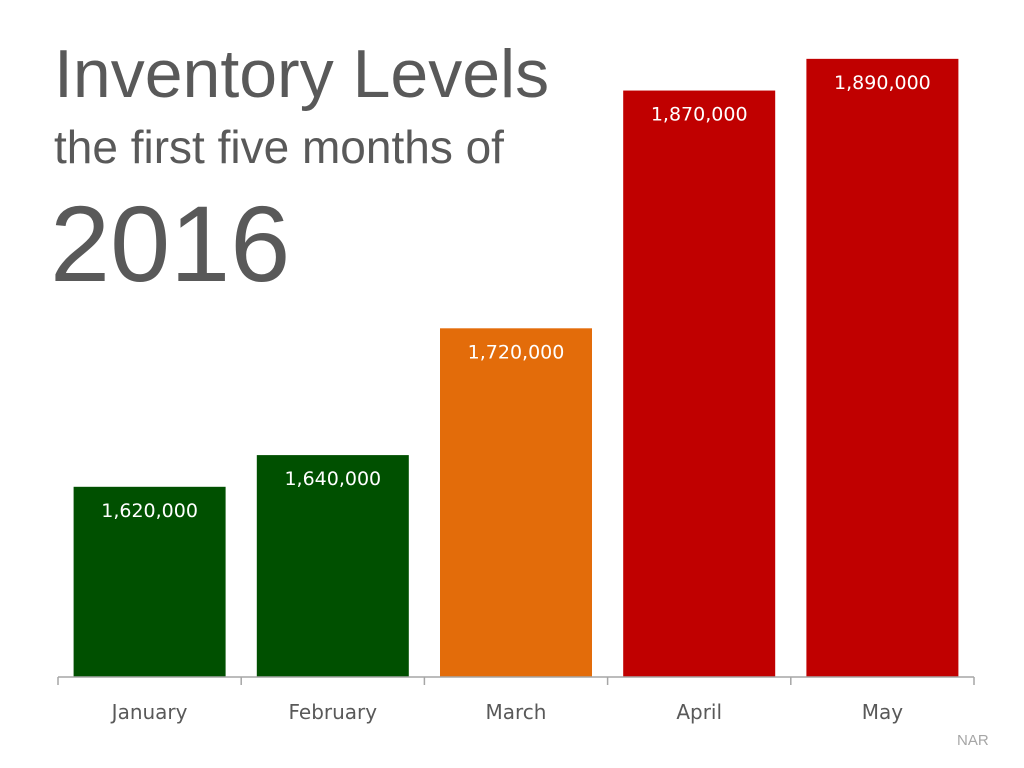  Describe the element at coordinates (149, 511) in the screenshot. I see `data-label: 1,620,000` at that location.